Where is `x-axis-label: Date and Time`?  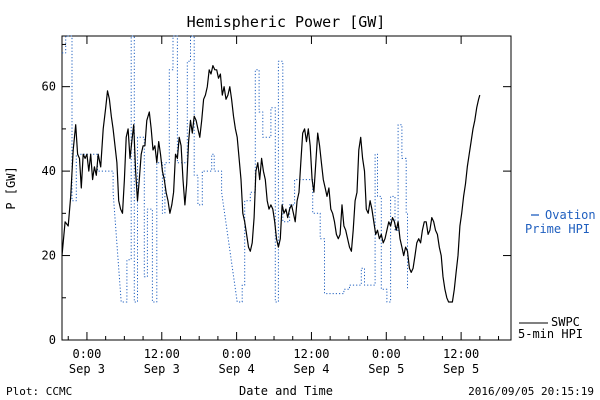
x-axis-label: Date and Time is located at coordinates (286, 391).